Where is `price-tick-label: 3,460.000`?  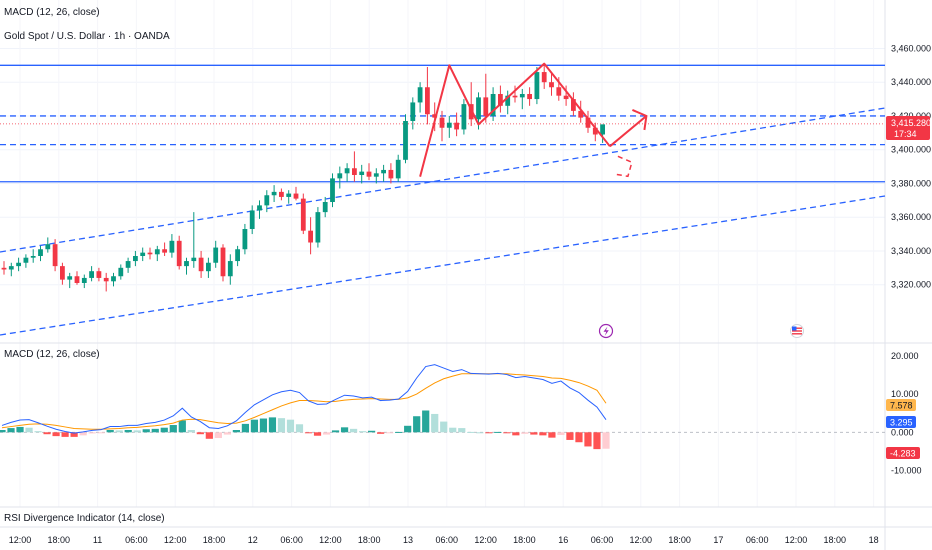
price-tick-label: 3,460.000 is located at coordinates (911, 48).